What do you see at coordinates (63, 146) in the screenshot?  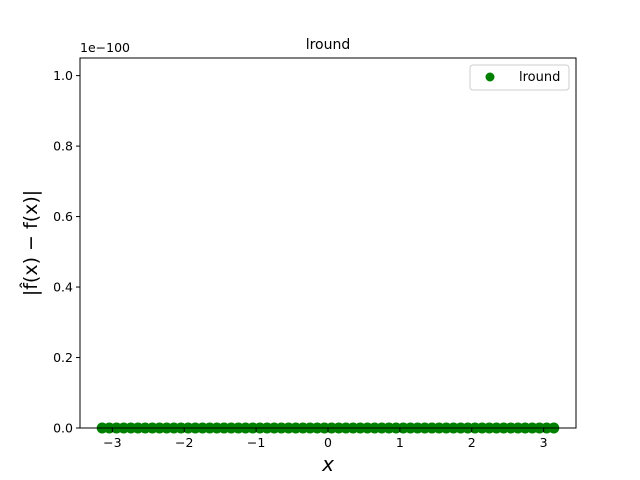 I see `y-tick-label: 0.8` at bounding box center [63, 146].